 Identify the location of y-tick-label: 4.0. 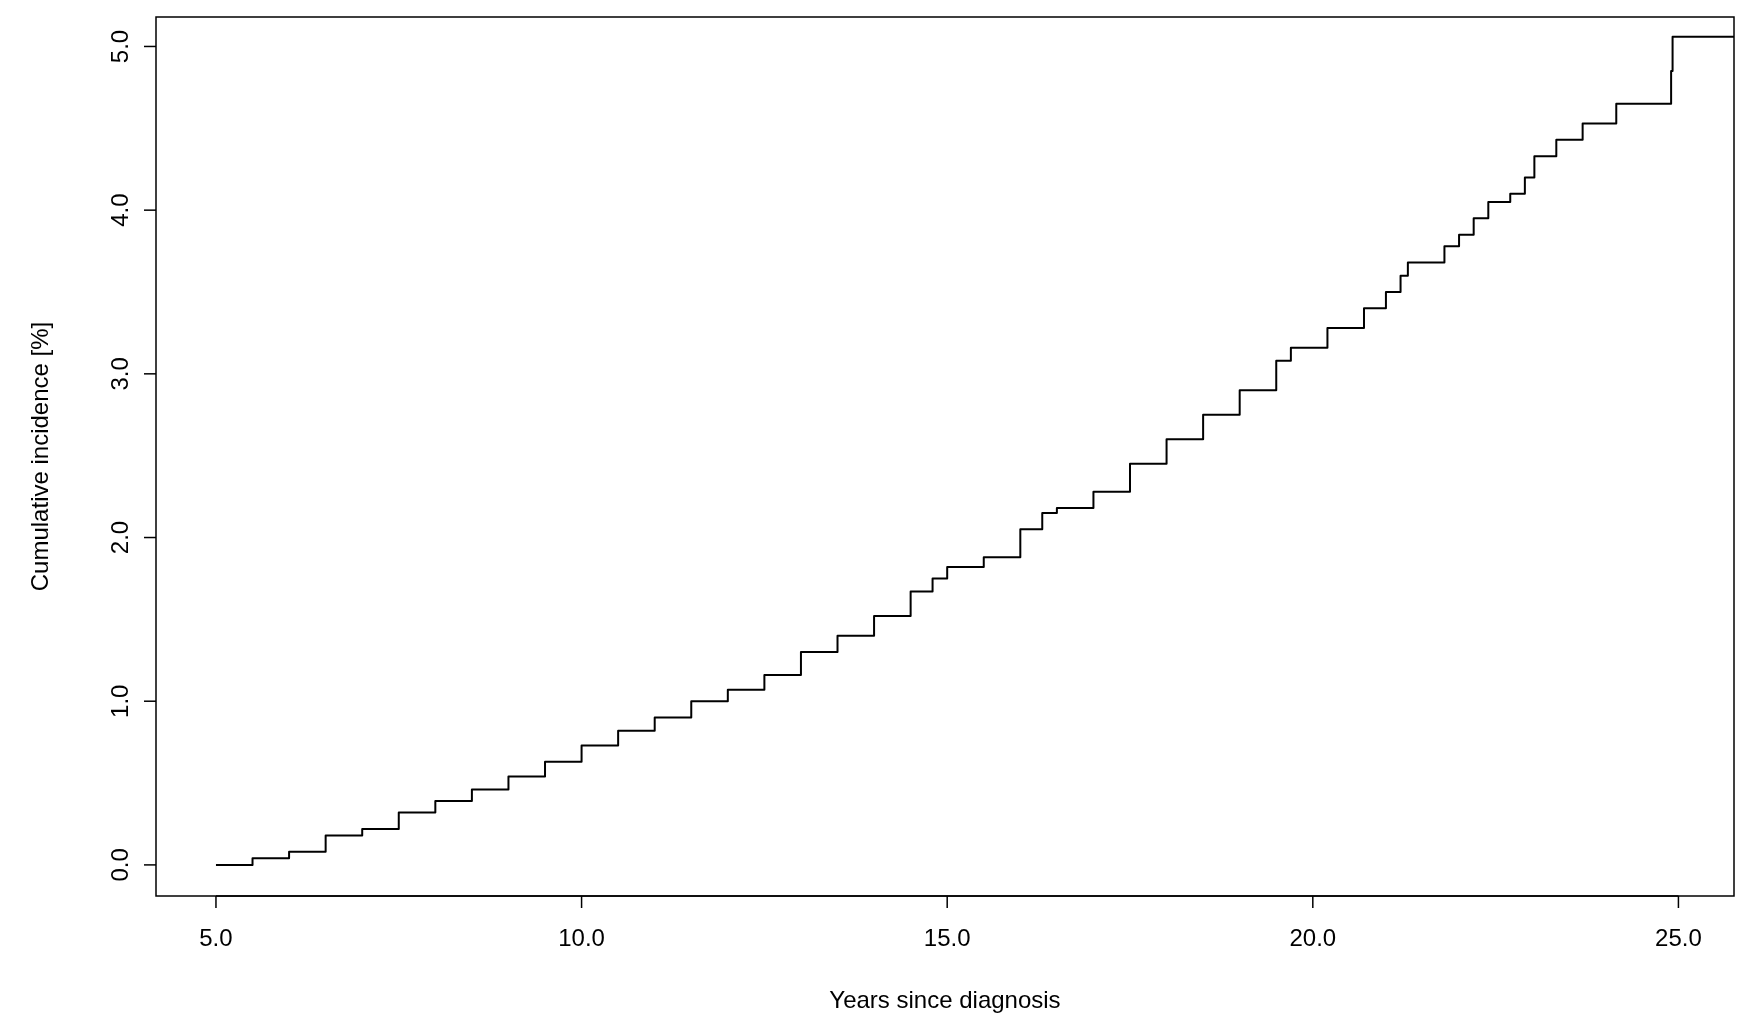
(119, 210).